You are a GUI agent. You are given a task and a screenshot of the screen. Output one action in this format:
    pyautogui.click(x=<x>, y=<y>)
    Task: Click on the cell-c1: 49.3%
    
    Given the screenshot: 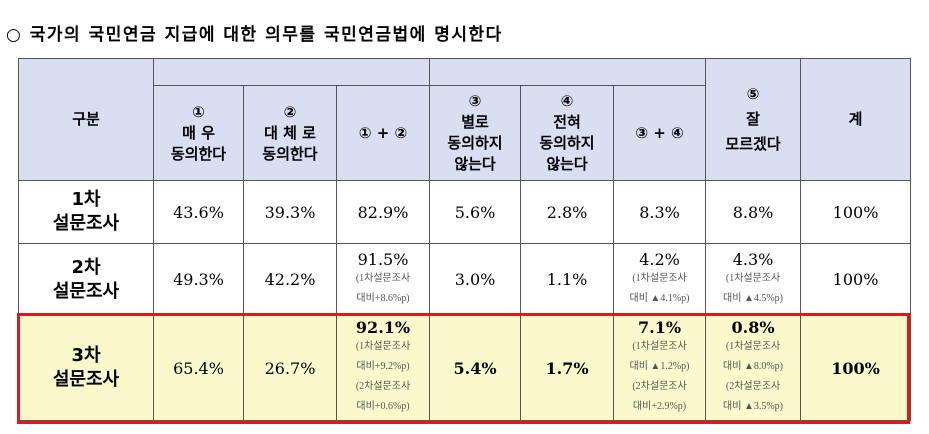 What is the action you would take?
    pyautogui.click(x=198, y=279)
    